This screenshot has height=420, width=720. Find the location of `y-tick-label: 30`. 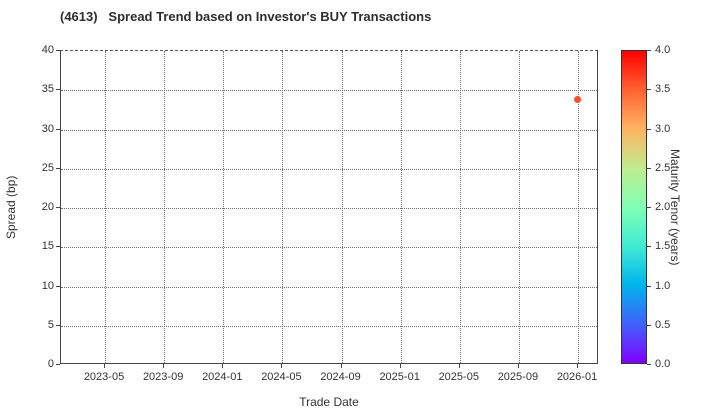

y-tick-label: 30 is located at coordinates (47, 128).